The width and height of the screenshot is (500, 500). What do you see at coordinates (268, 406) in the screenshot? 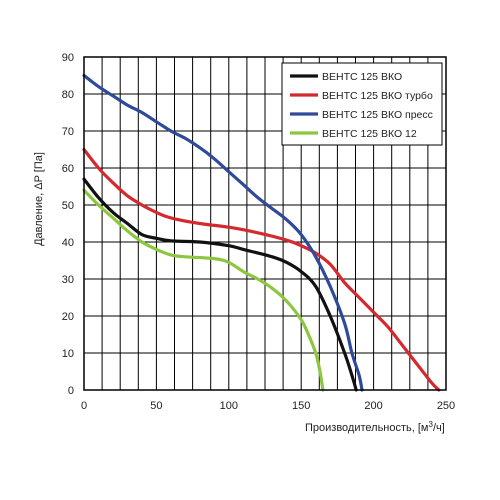
I see `x-tick-labels: 0 50 100 150 200 250` at bounding box center [268, 406].